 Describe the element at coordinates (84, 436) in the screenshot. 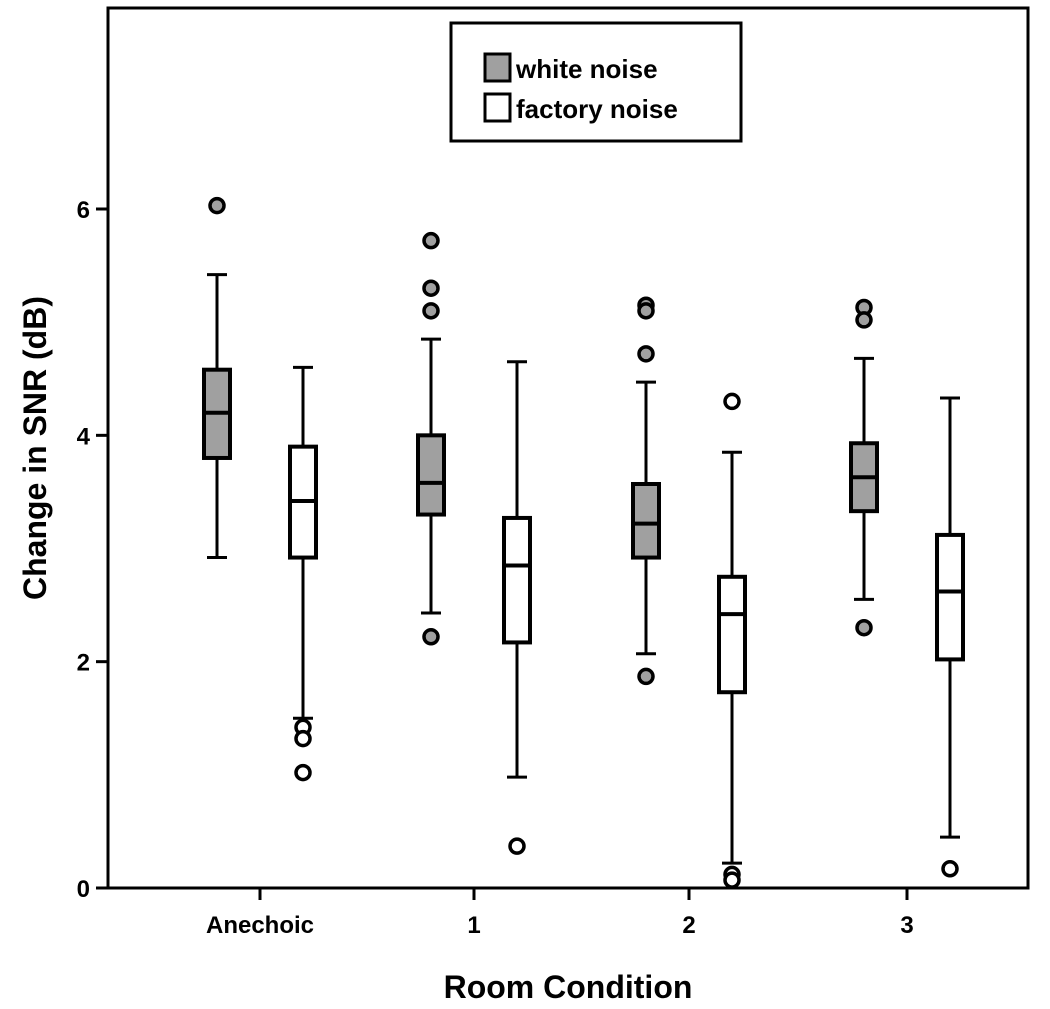

I see `y-tick-label: 4` at that location.